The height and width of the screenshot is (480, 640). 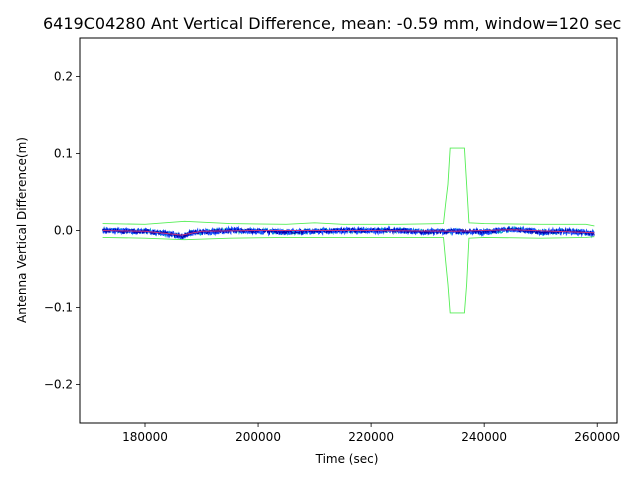 What do you see at coordinates (63, 77) in the screenshot?
I see `y-tick-label: 0.2` at bounding box center [63, 77].